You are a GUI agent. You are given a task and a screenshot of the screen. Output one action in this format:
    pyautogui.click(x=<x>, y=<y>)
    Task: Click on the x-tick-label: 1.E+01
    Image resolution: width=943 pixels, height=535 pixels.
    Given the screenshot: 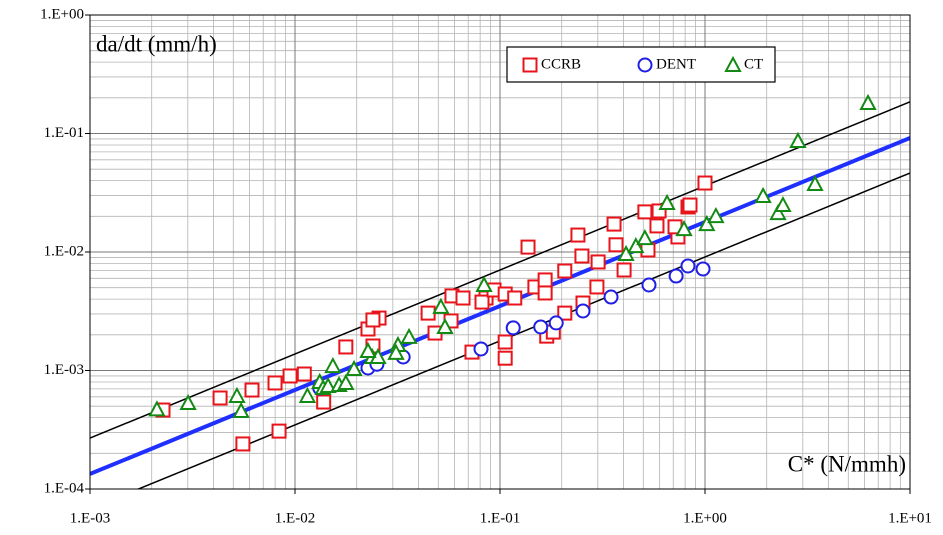 What is the action you would take?
    pyautogui.click(x=910, y=518)
    